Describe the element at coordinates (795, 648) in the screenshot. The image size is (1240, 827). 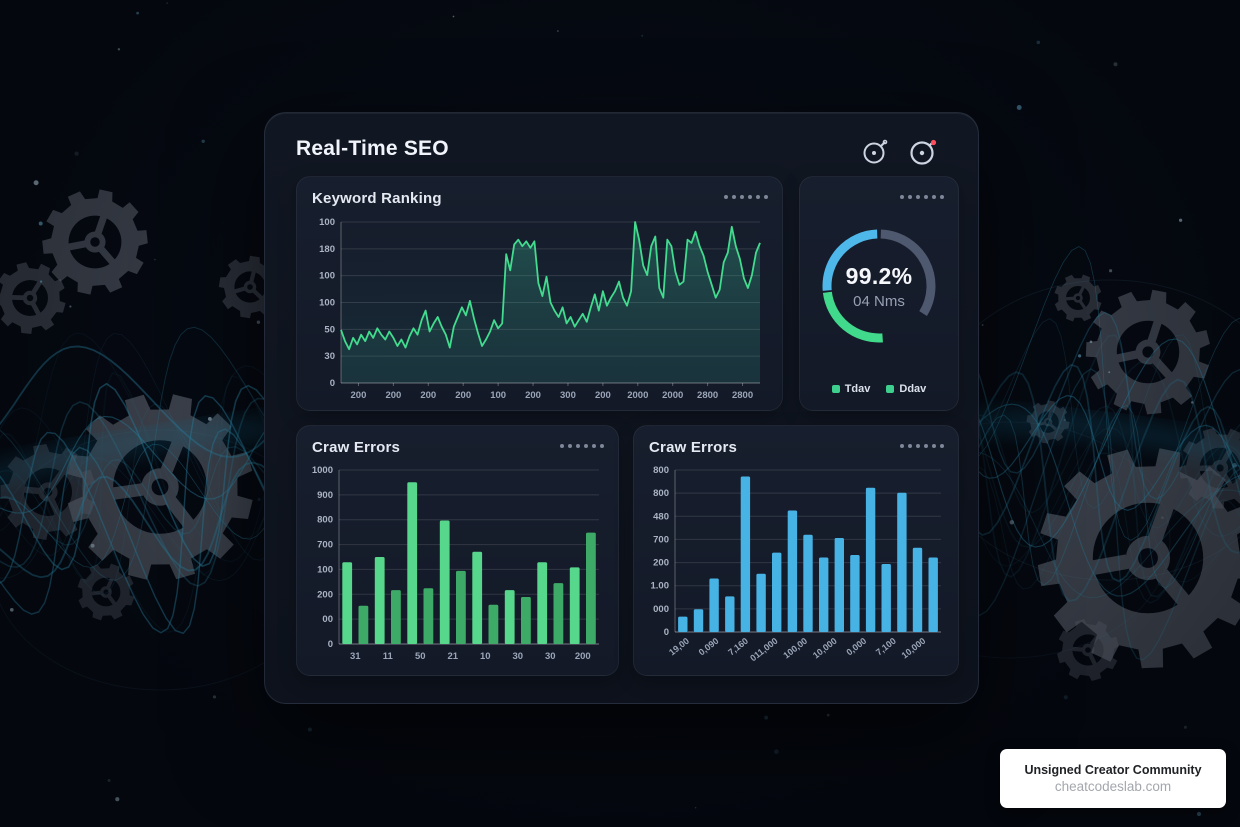
I see `svg-text: 100,00` at that location.